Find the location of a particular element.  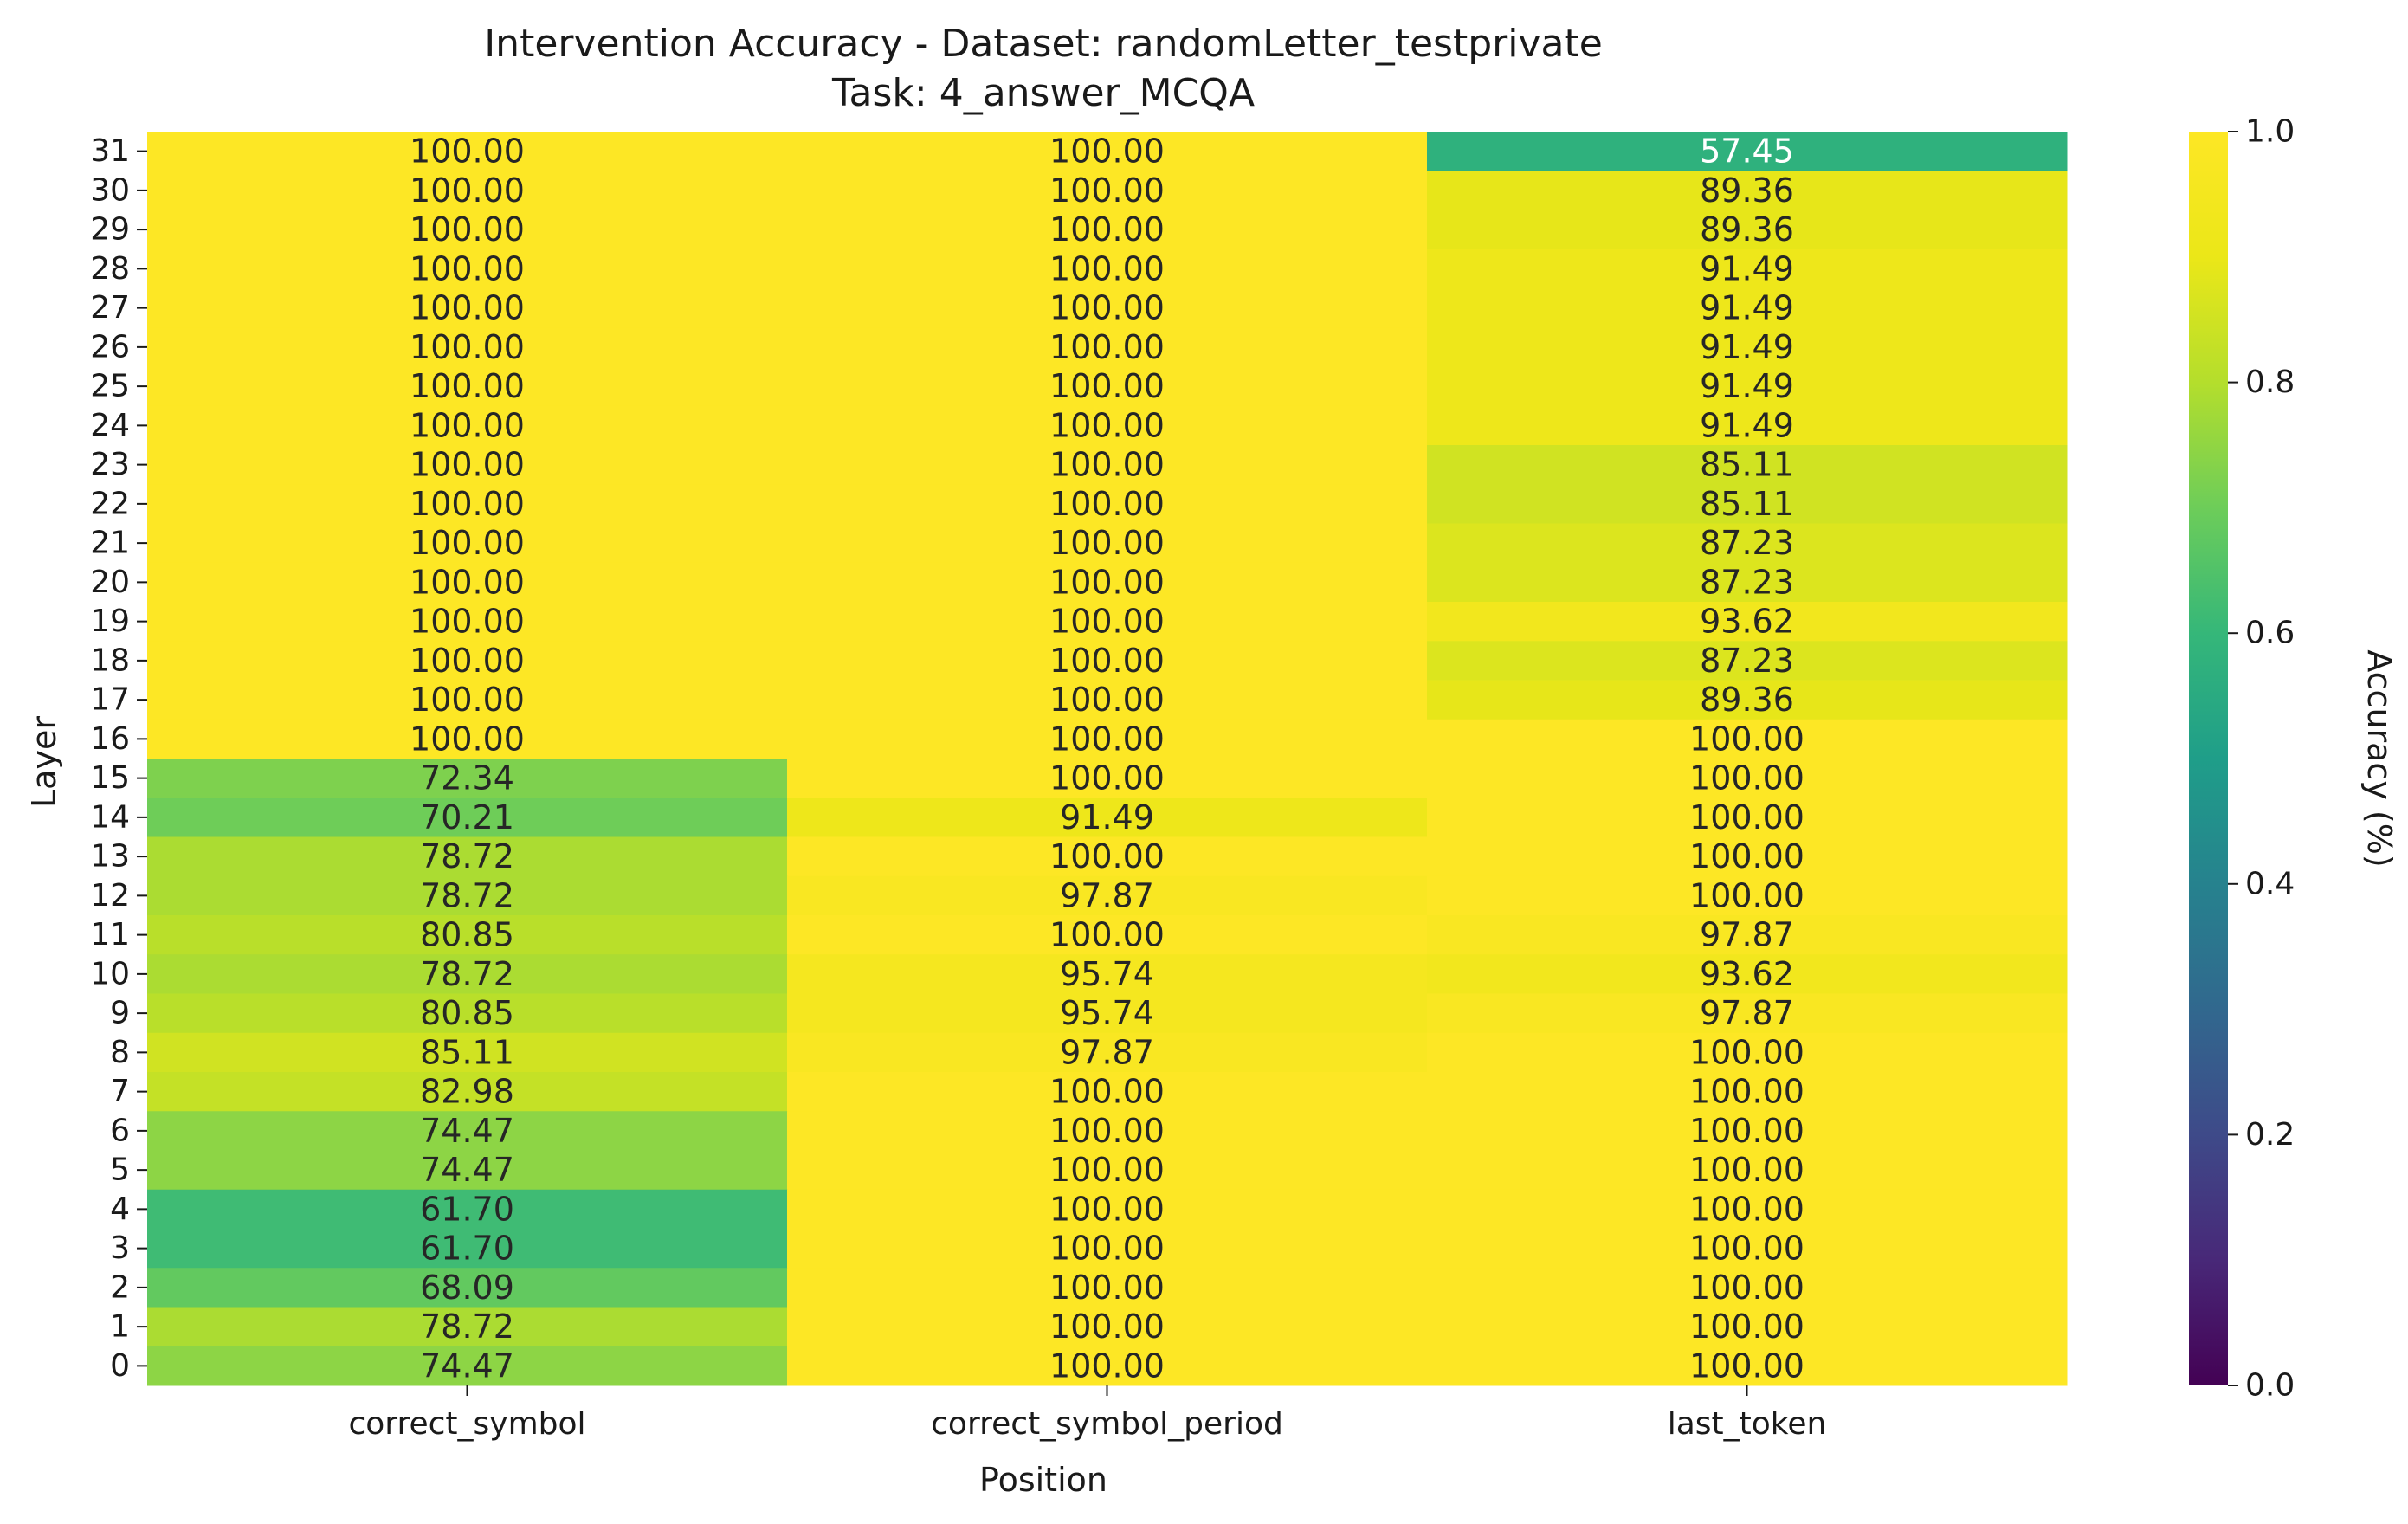

y-tick-label: 19 is located at coordinates (110, 622).